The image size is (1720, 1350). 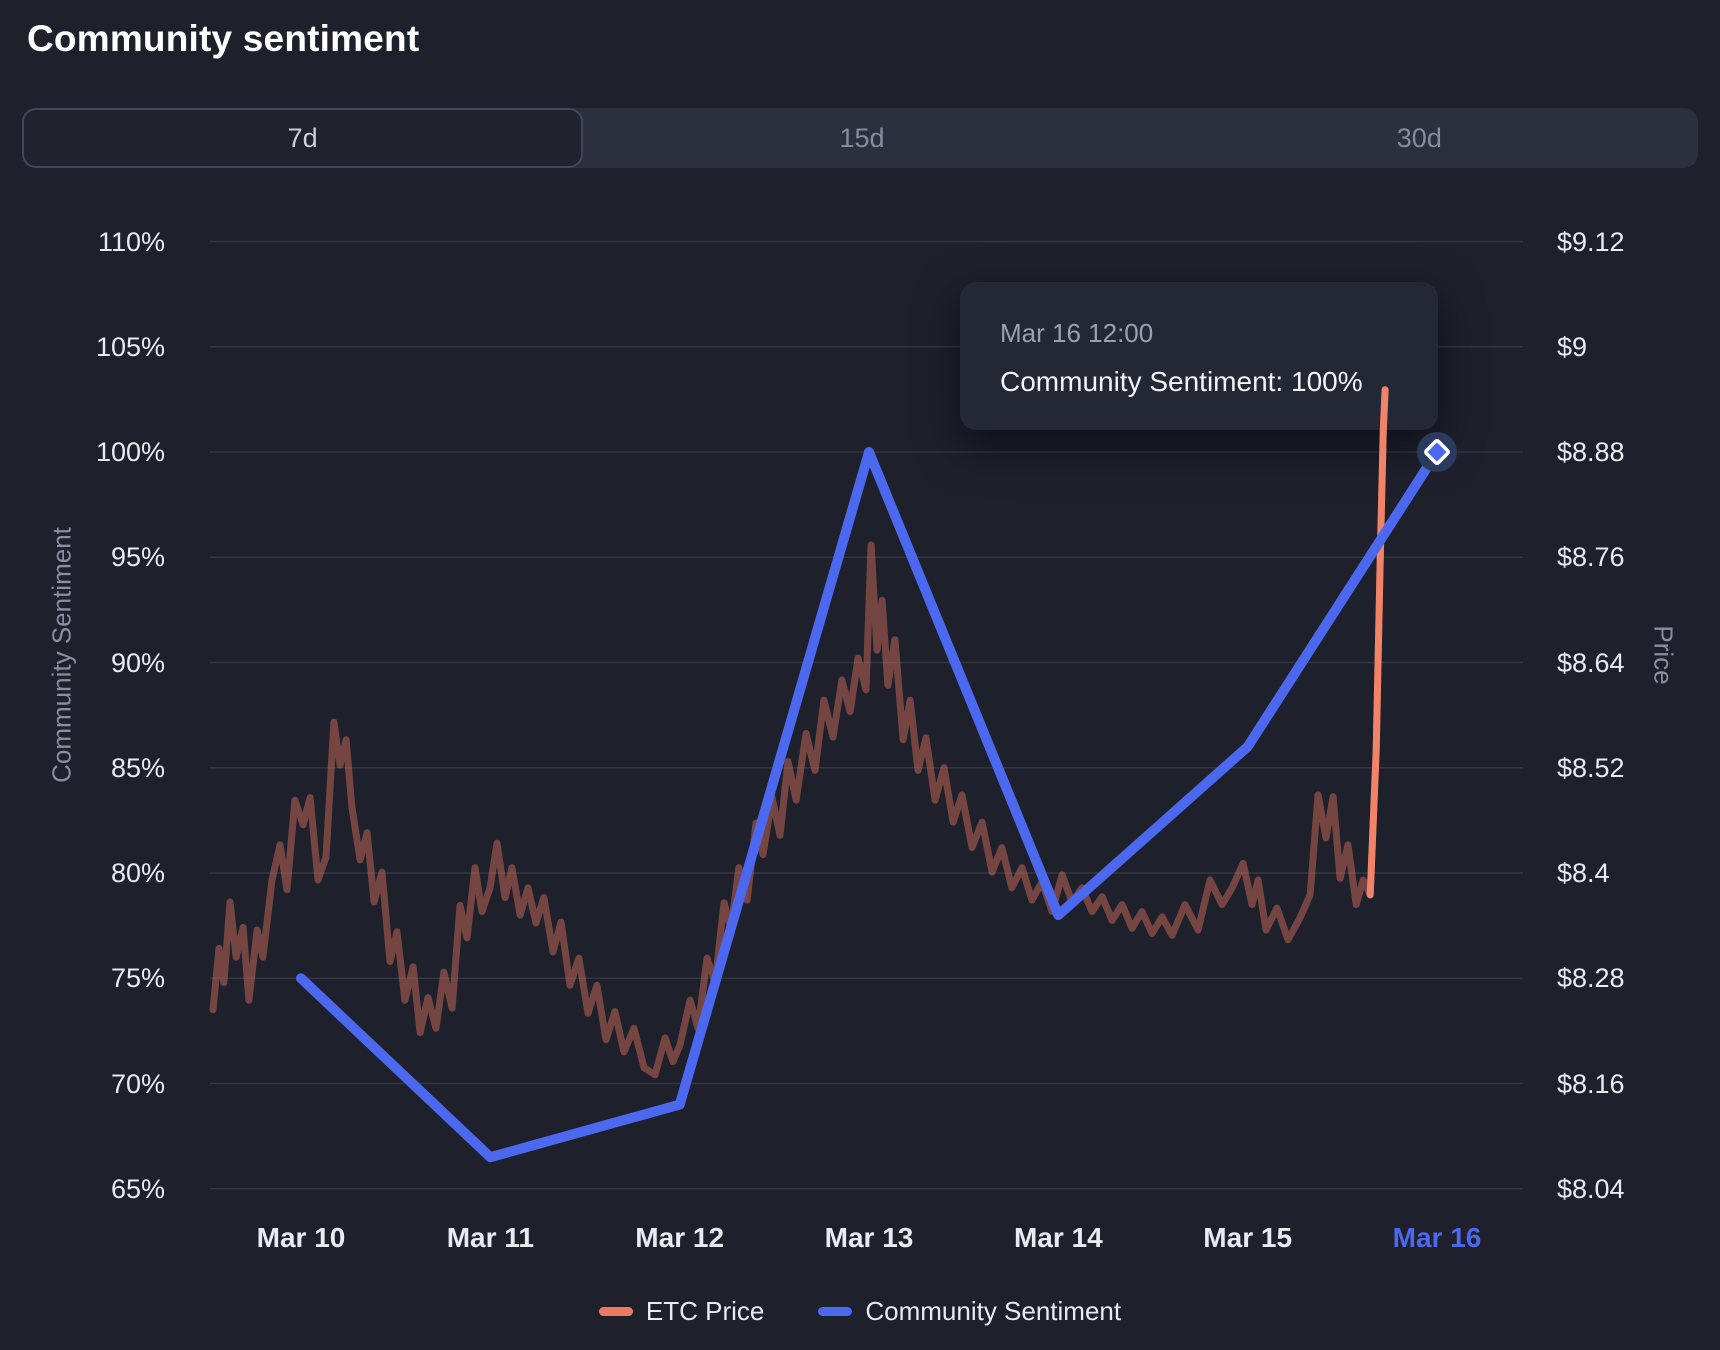 What do you see at coordinates (137, 978) in the screenshot?
I see `left-axis-tick: 75%` at bounding box center [137, 978].